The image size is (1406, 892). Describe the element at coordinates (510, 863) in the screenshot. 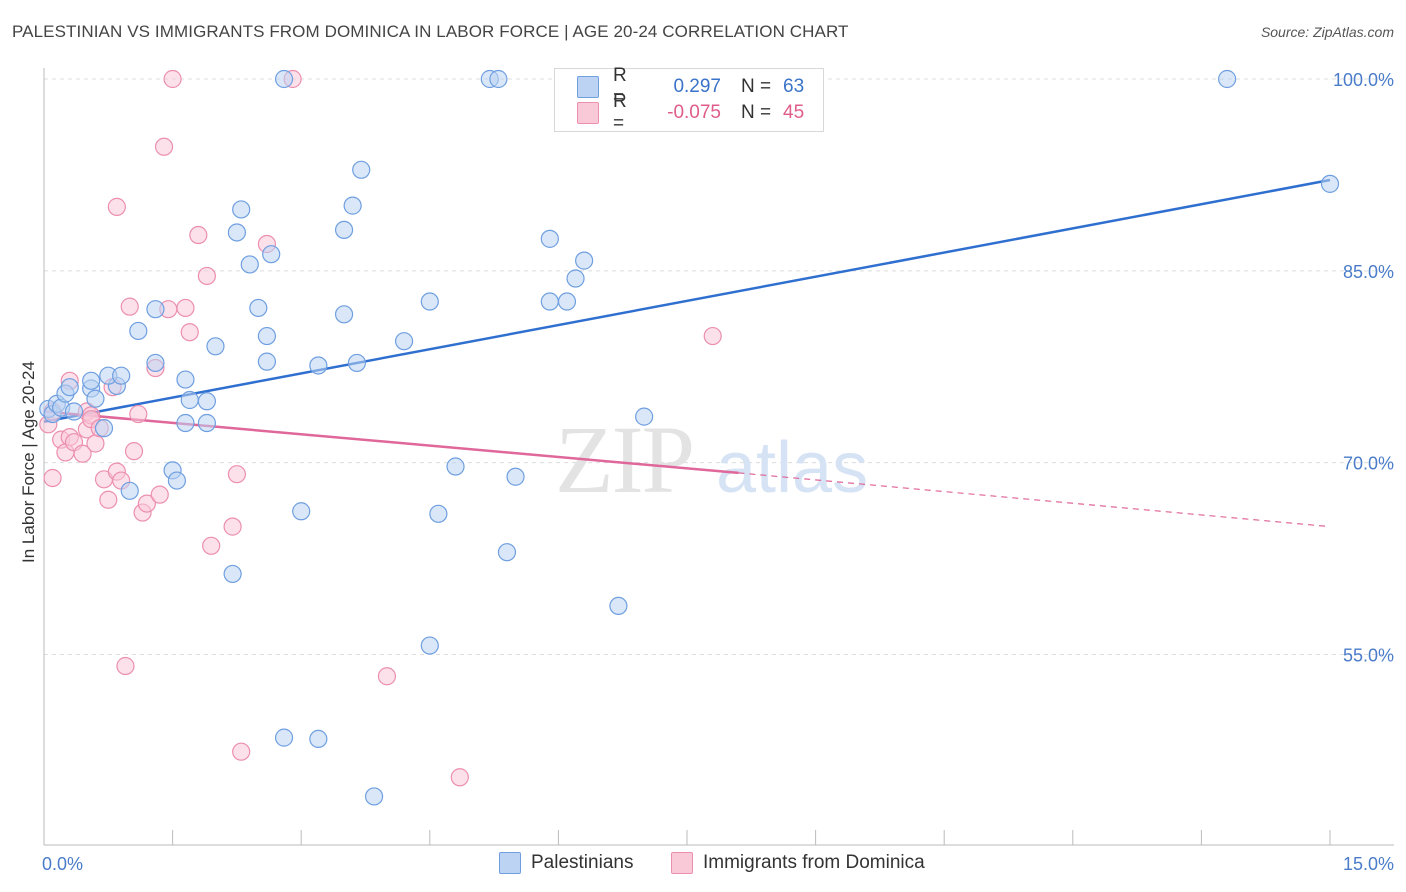

I see `series-swatch-blue` at that location.